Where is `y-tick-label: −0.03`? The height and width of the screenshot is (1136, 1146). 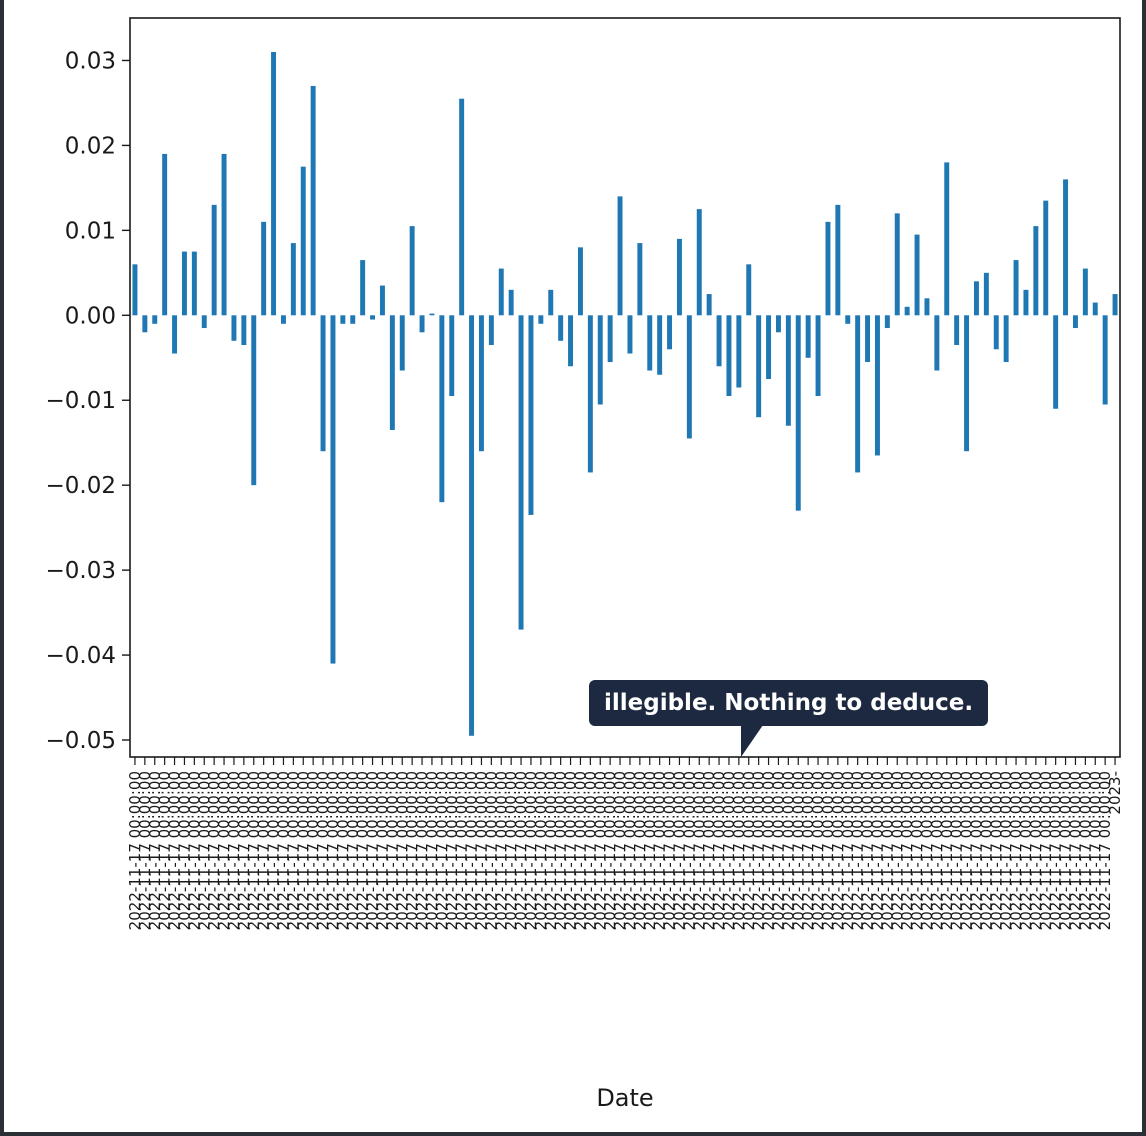 y-tick-label: −0.03 is located at coordinates (81, 571).